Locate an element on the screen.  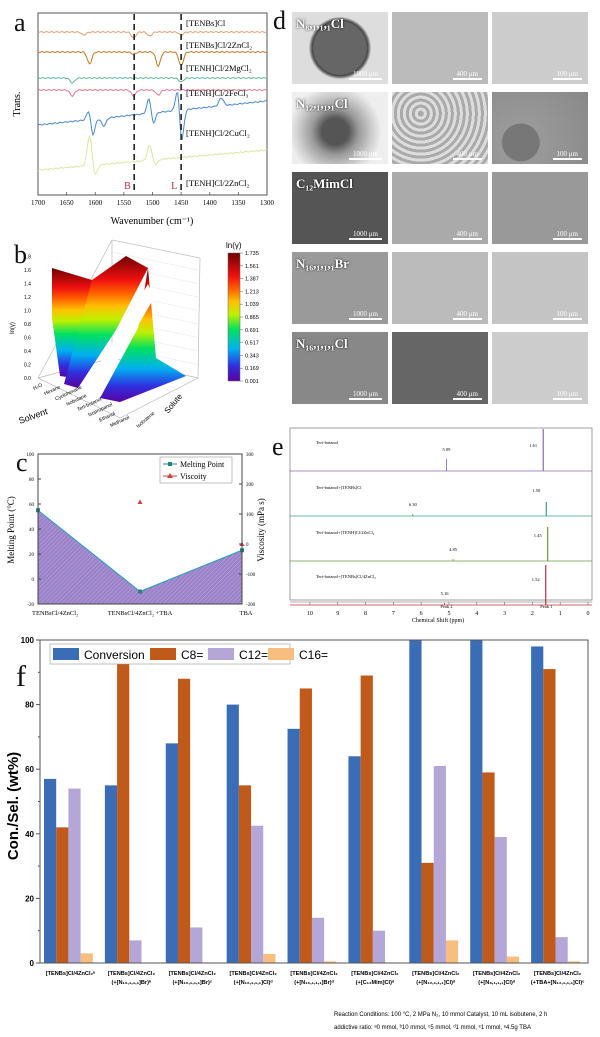
a-xtick-label: 1400 is located at coordinates (210, 203).